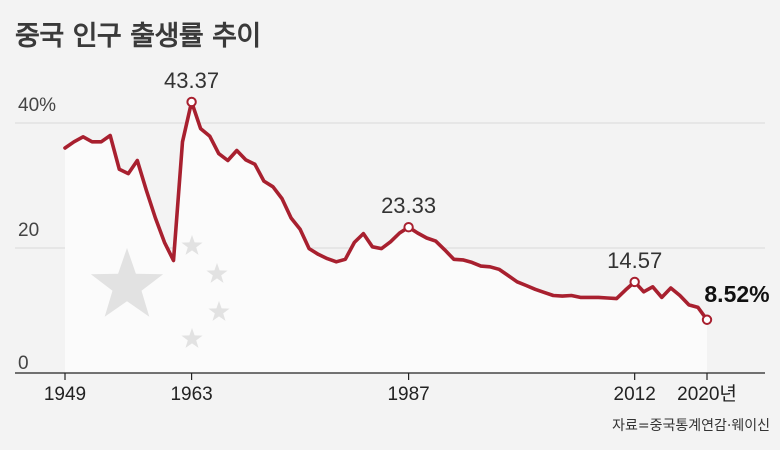 This screenshot has height=450, width=780. I want to click on y-tick-label: 0, so click(23, 363).